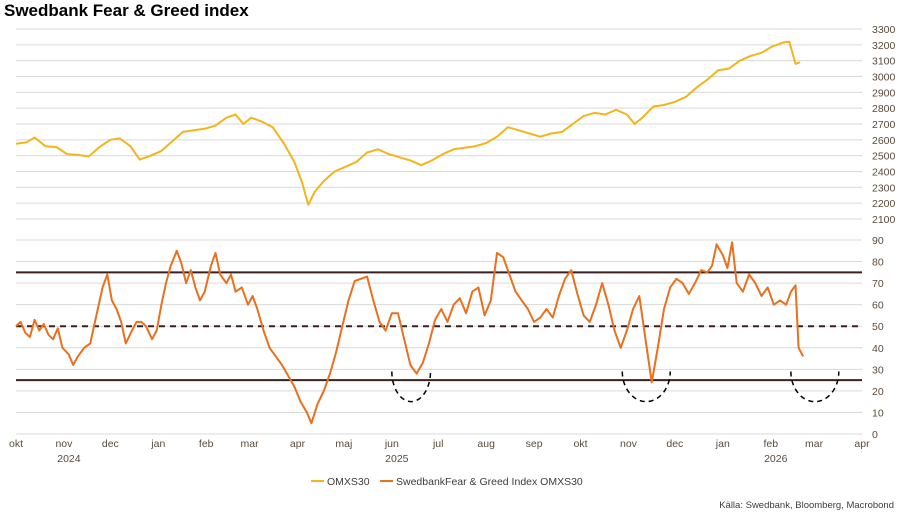  What do you see at coordinates (878, 306) in the screenshot?
I see `y-tick-label: 60` at bounding box center [878, 306].